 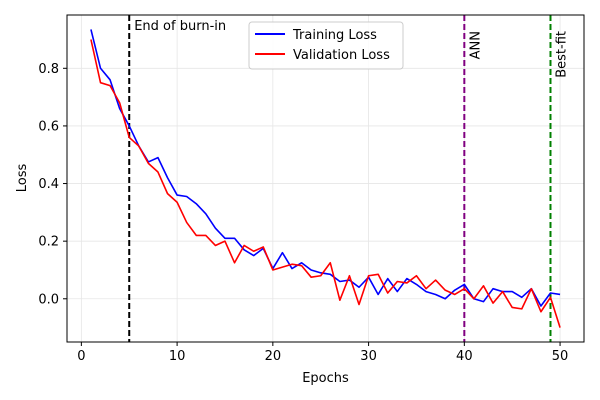 I want to click on legend: Training Loss Validation Loss, so click(x=326, y=45).